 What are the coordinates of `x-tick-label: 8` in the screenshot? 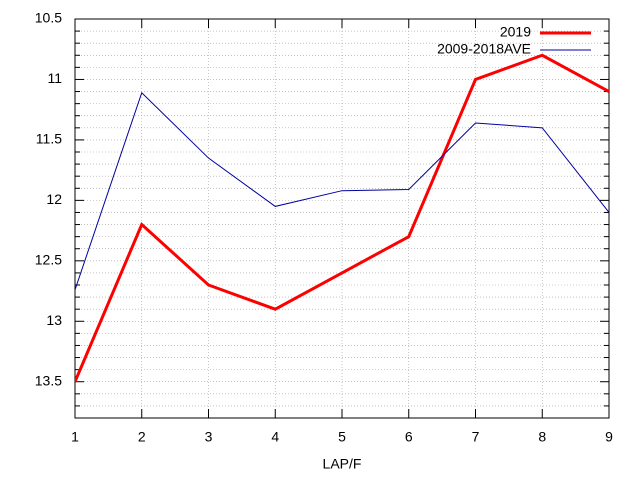 It's located at (542, 437).